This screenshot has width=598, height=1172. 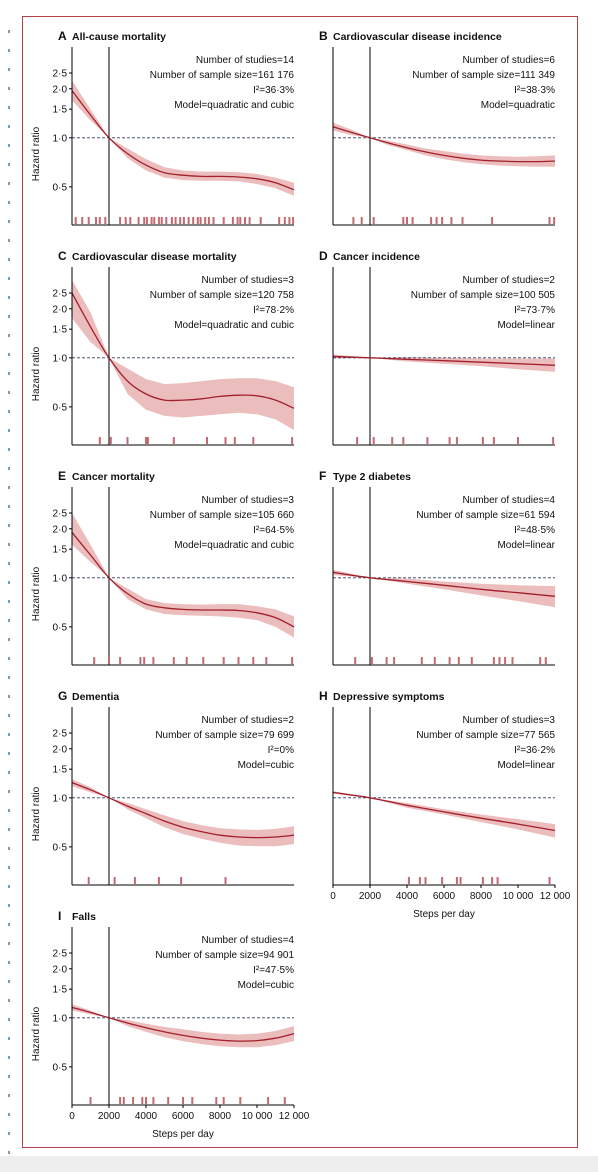 What do you see at coordinates (36, 153) in the screenshot?
I see `y-axis-label: Hazard ratio` at bounding box center [36, 153].